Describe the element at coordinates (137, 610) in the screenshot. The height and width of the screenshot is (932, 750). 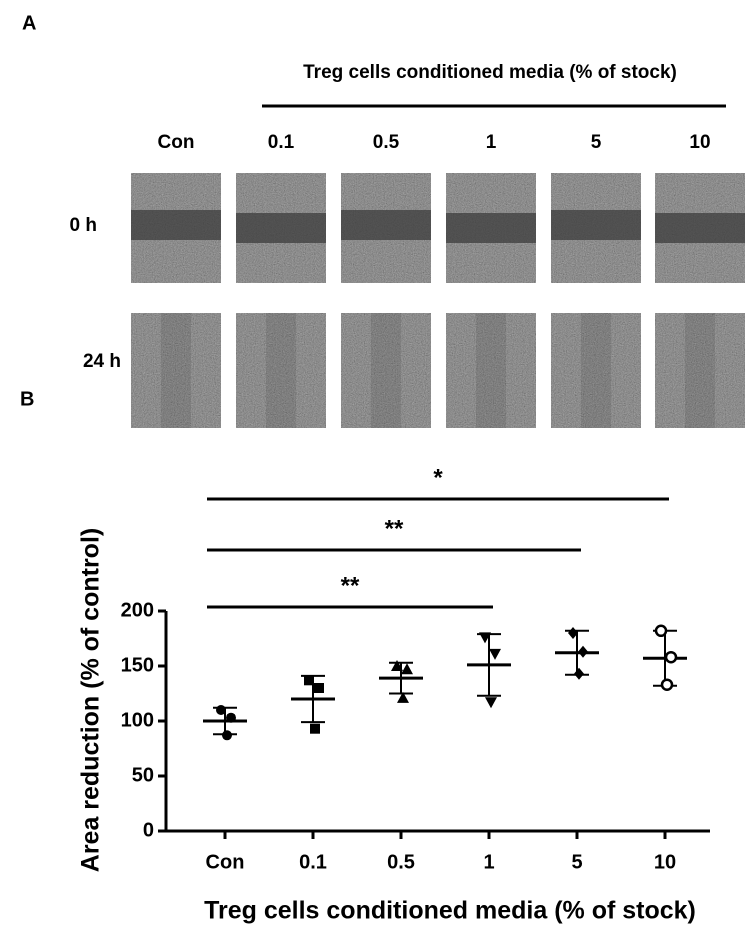
I see `y-tick-label: 200` at that location.